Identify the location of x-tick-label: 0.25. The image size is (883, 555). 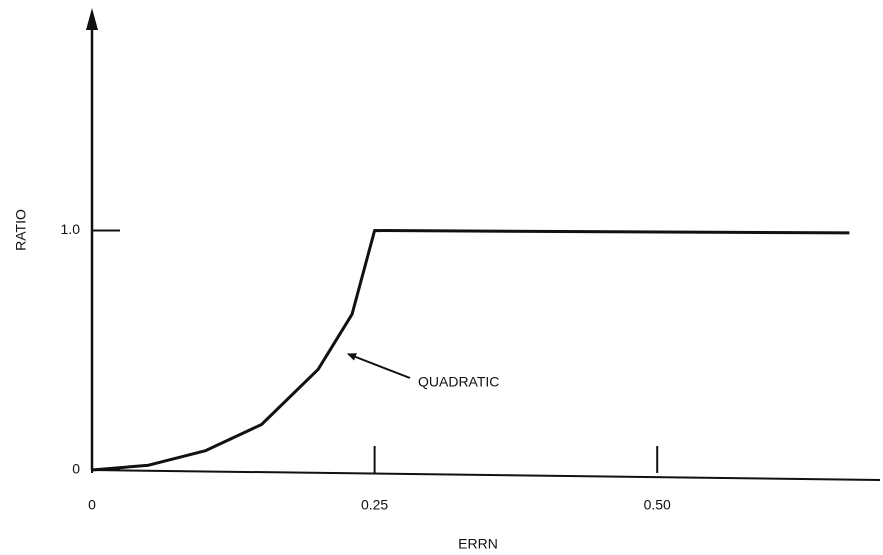
(374, 505).